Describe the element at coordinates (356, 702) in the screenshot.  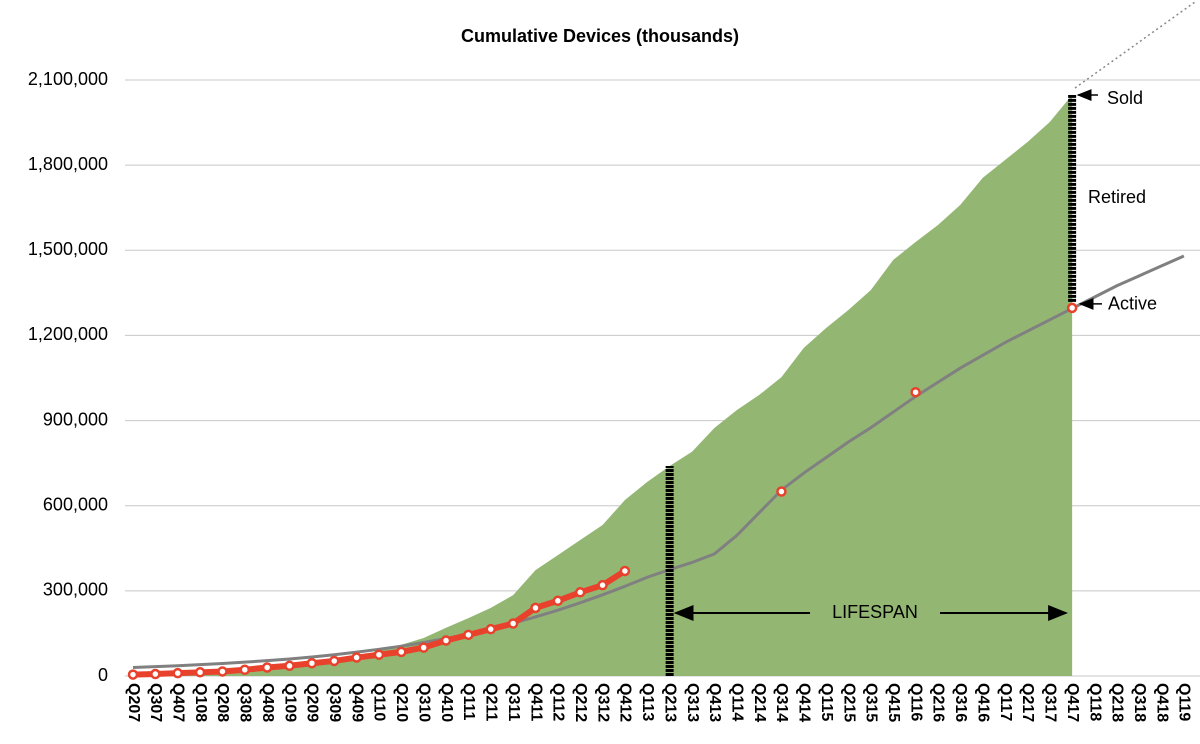
I see `x-tick-label: Q409` at that location.